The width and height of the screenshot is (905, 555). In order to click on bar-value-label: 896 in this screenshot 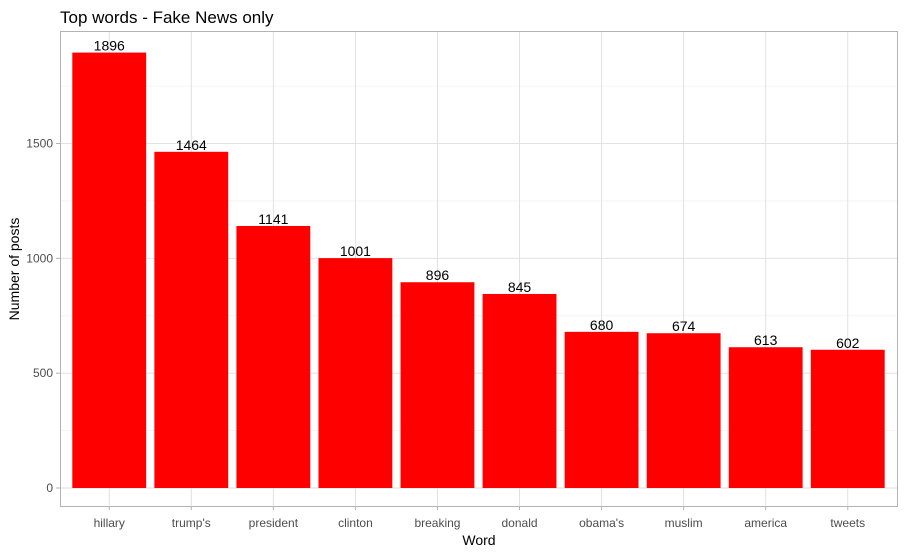, I will do `click(438, 275)`.